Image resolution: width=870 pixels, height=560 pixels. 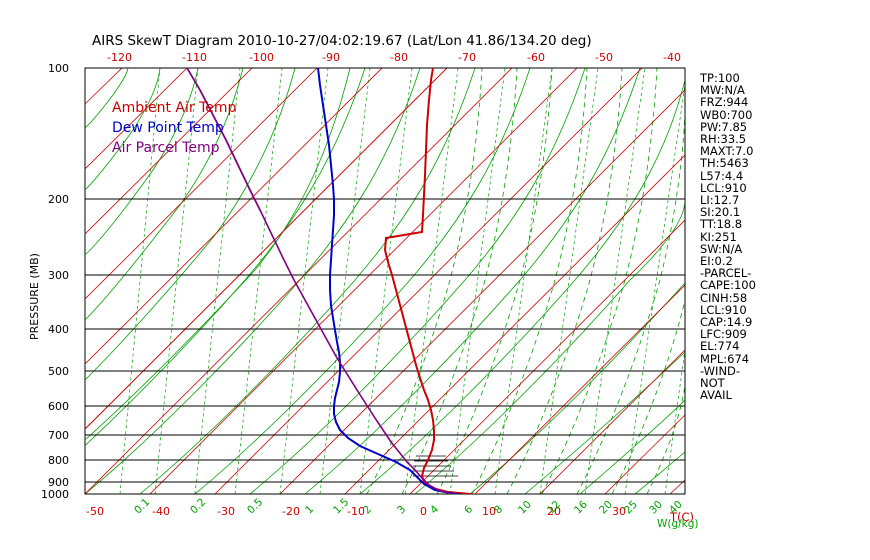 What do you see at coordinates (58, 68) in the screenshot?
I see `pressure-tick-100: 100` at bounding box center [58, 68].